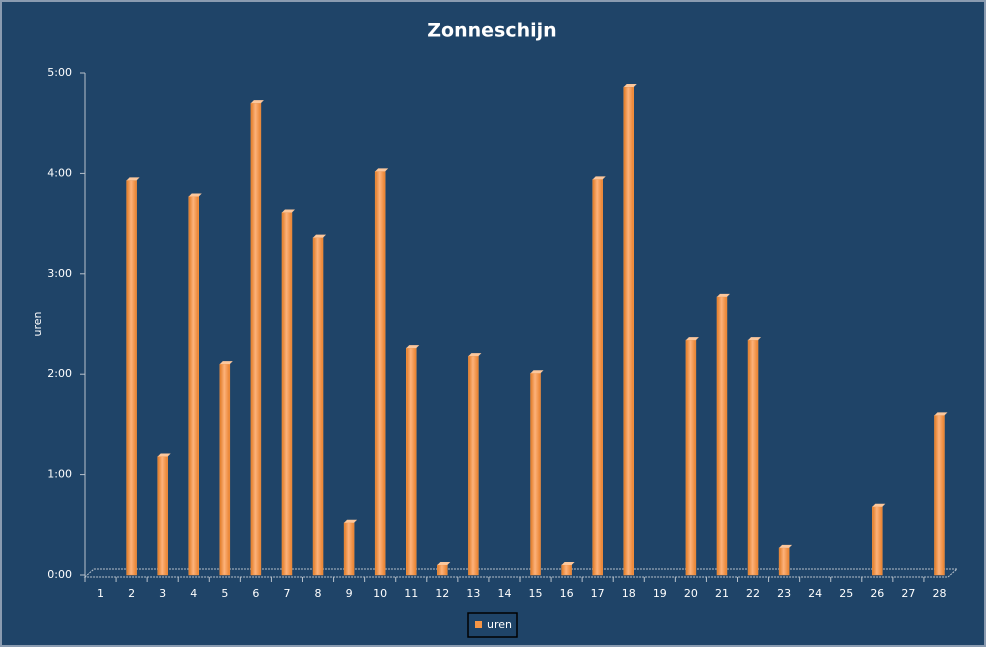 This screenshot has width=987, height=648. What do you see at coordinates (59, 72) in the screenshot?
I see `y-tick-label: 5:00` at bounding box center [59, 72].